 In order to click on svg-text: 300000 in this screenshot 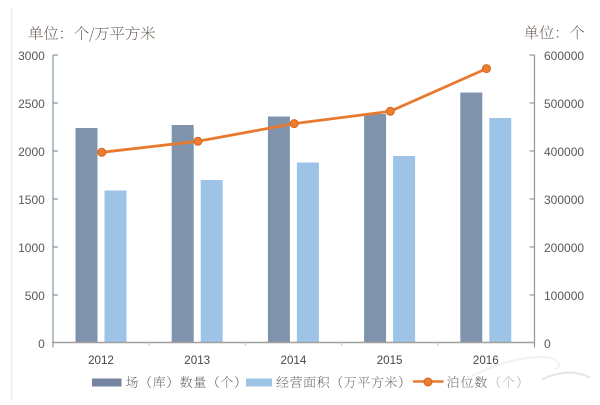, I will do `click(564, 200)`.